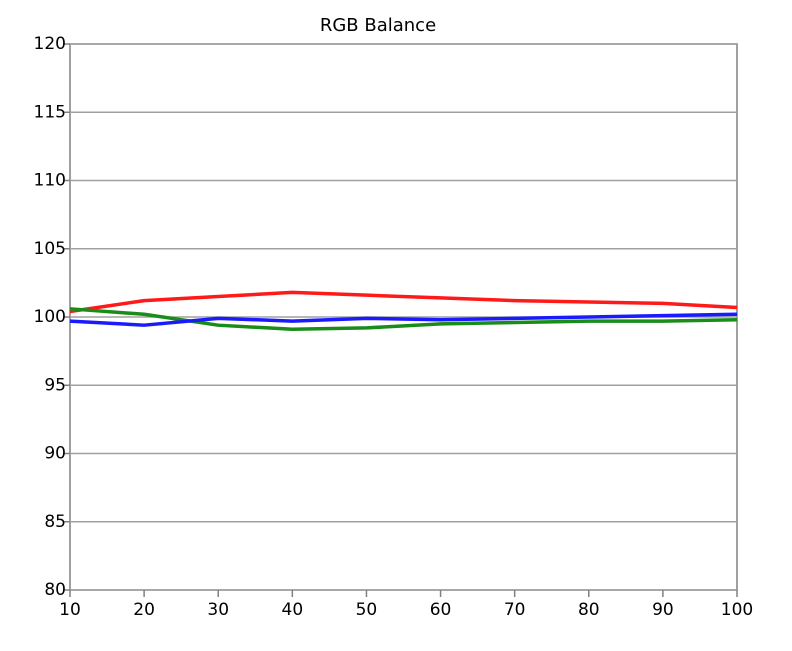  What do you see at coordinates (144, 610) in the screenshot?
I see `x-tick-label: 20` at bounding box center [144, 610].